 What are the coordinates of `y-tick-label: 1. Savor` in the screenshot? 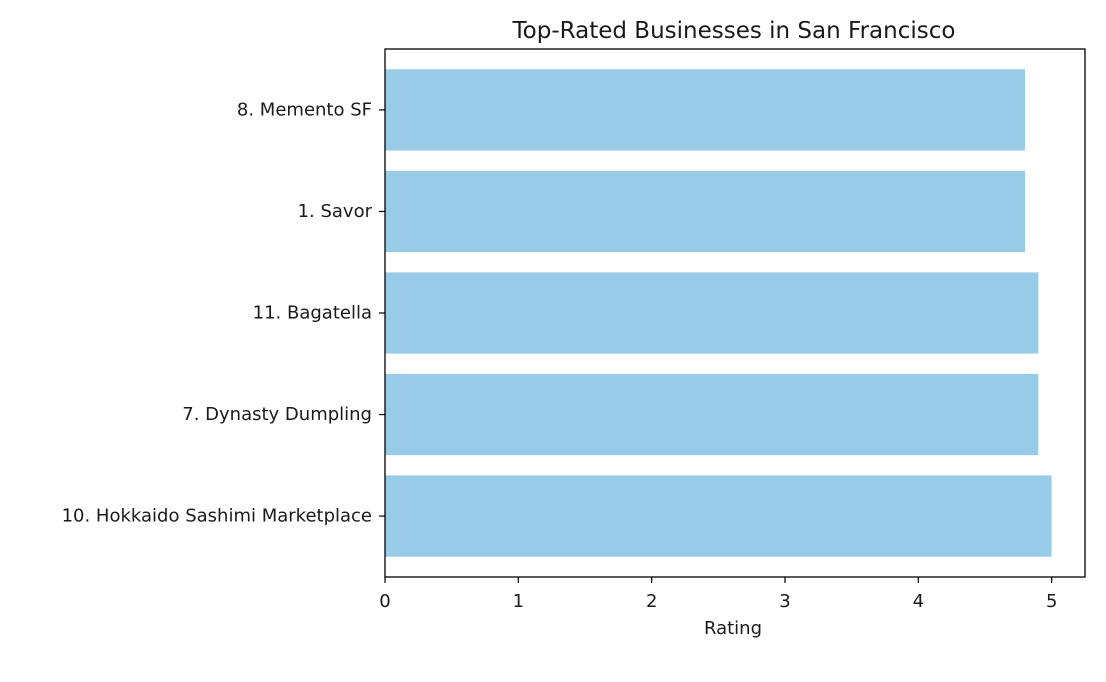 It's located at (335, 211).